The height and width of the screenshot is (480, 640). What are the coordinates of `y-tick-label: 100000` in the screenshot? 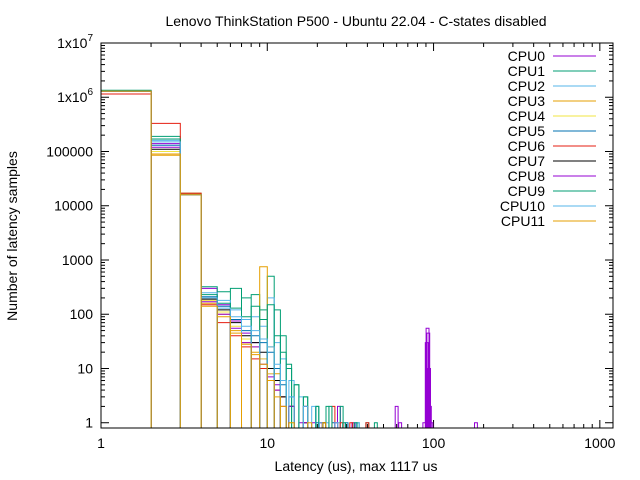 It's located at (69, 151).